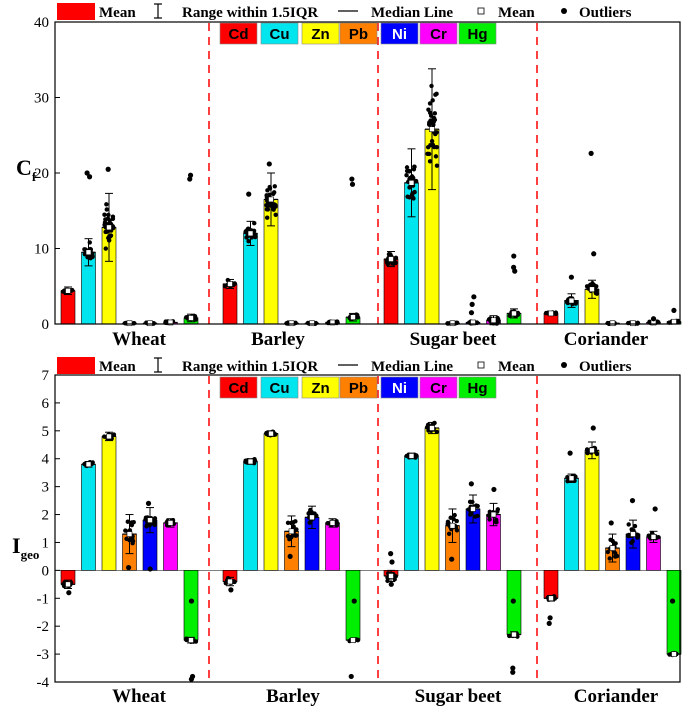 Image resolution: width=685 pixels, height=706 pixels. Describe the element at coordinates (46, 571) in the screenshot. I see `igeo-y-tick-label: 0` at that location.